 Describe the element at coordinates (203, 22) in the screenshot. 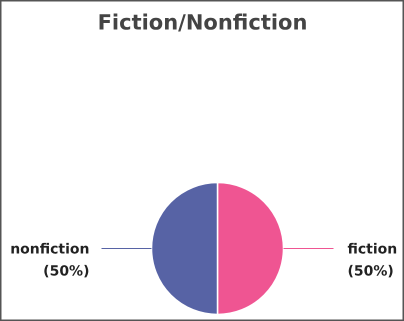

I see `chart-title: Fiction/Nonfiction` at that location.